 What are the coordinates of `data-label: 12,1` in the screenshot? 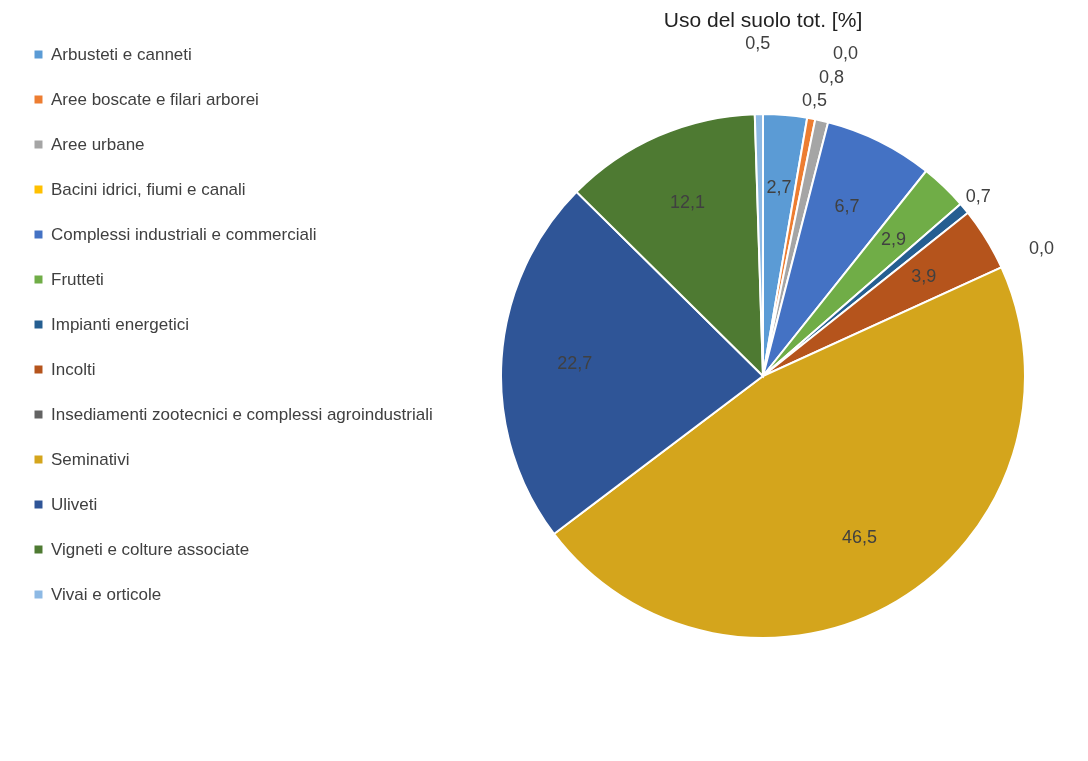 It's located at (688, 202).